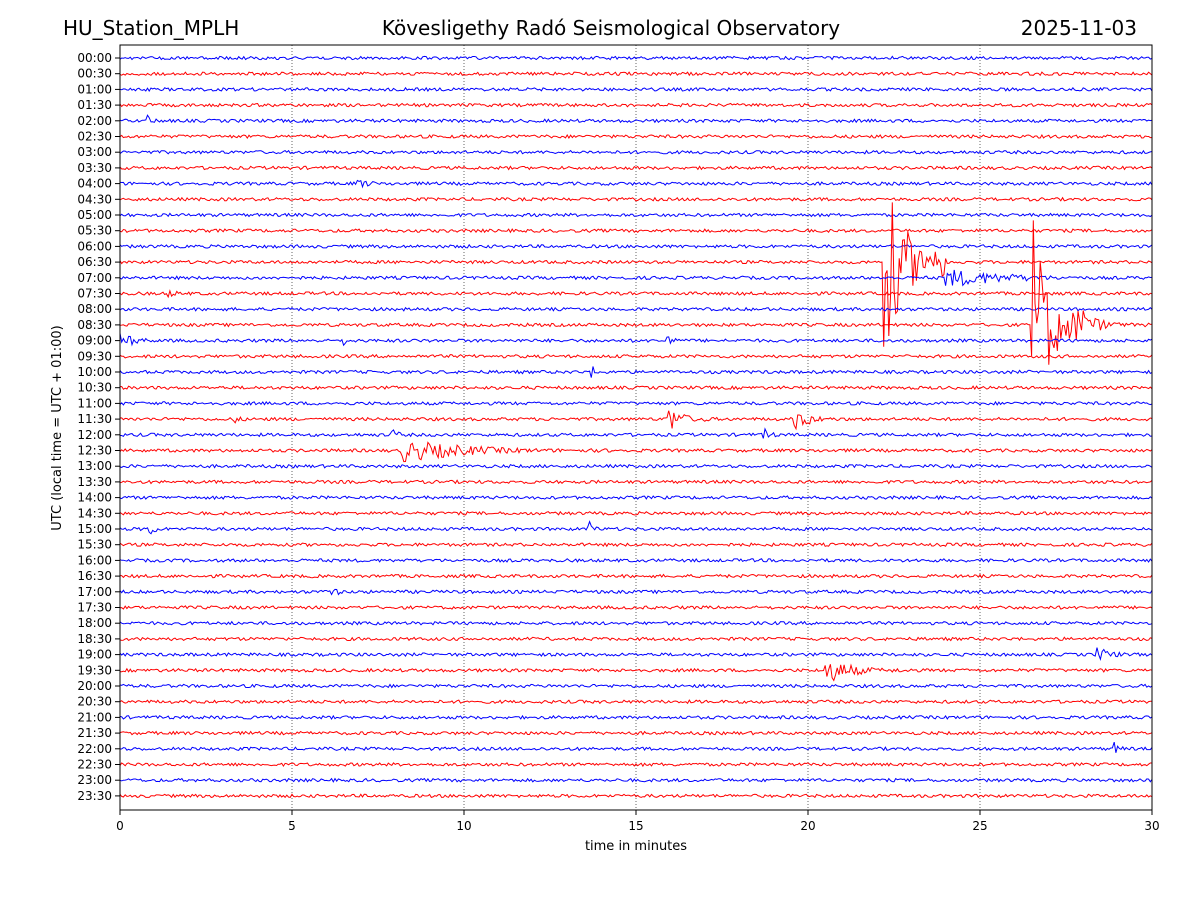  What do you see at coordinates (94, 623) in the screenshot?
I see `y-tick-label: 18:00` at bounding box center [94, 623].